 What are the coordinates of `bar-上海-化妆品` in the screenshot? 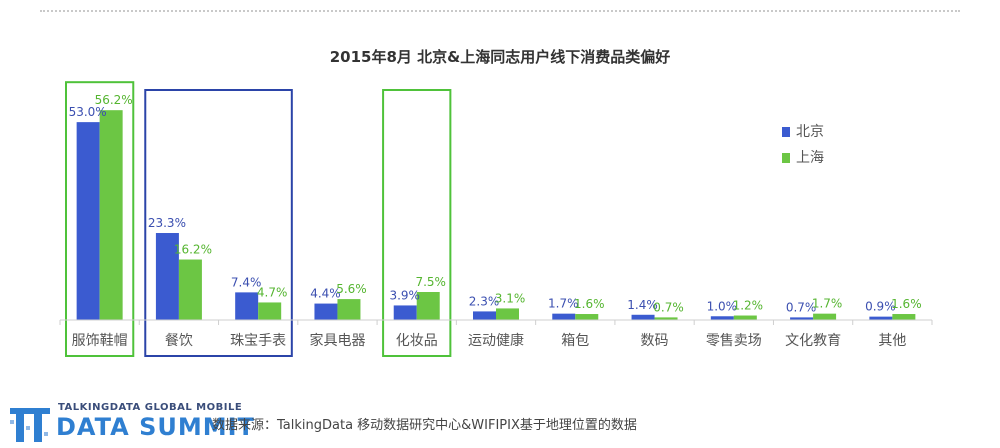 It's located at (428, 306).